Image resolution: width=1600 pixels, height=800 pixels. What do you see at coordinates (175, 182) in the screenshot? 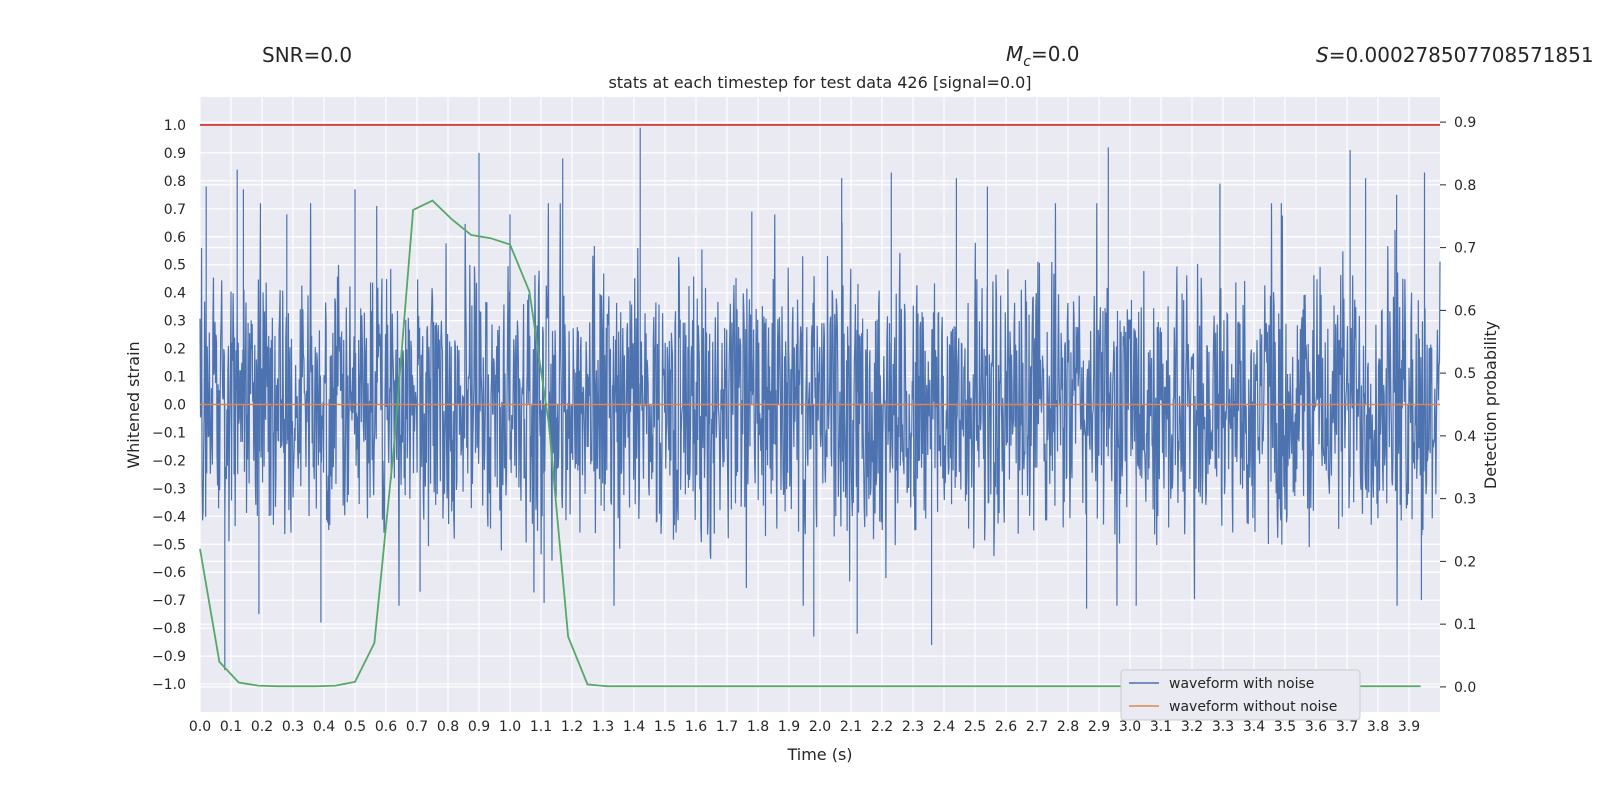
I see `y-tick-label: 0.8` at bounding box center [175, 182].